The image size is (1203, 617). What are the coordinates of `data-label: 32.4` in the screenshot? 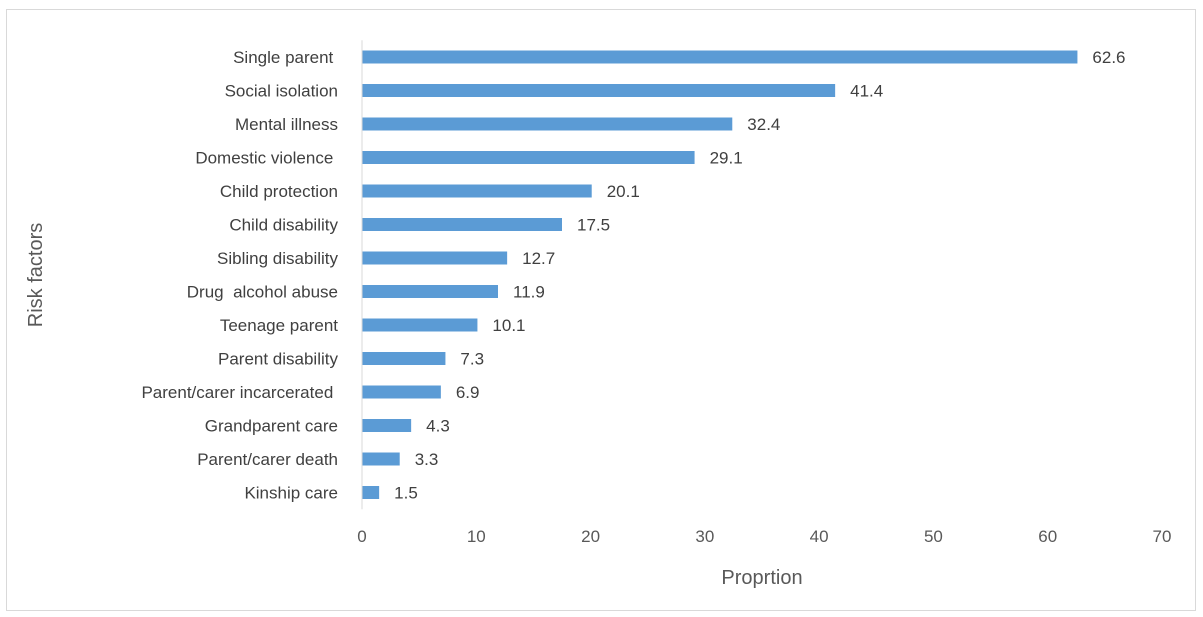 It's located at (763, 124).